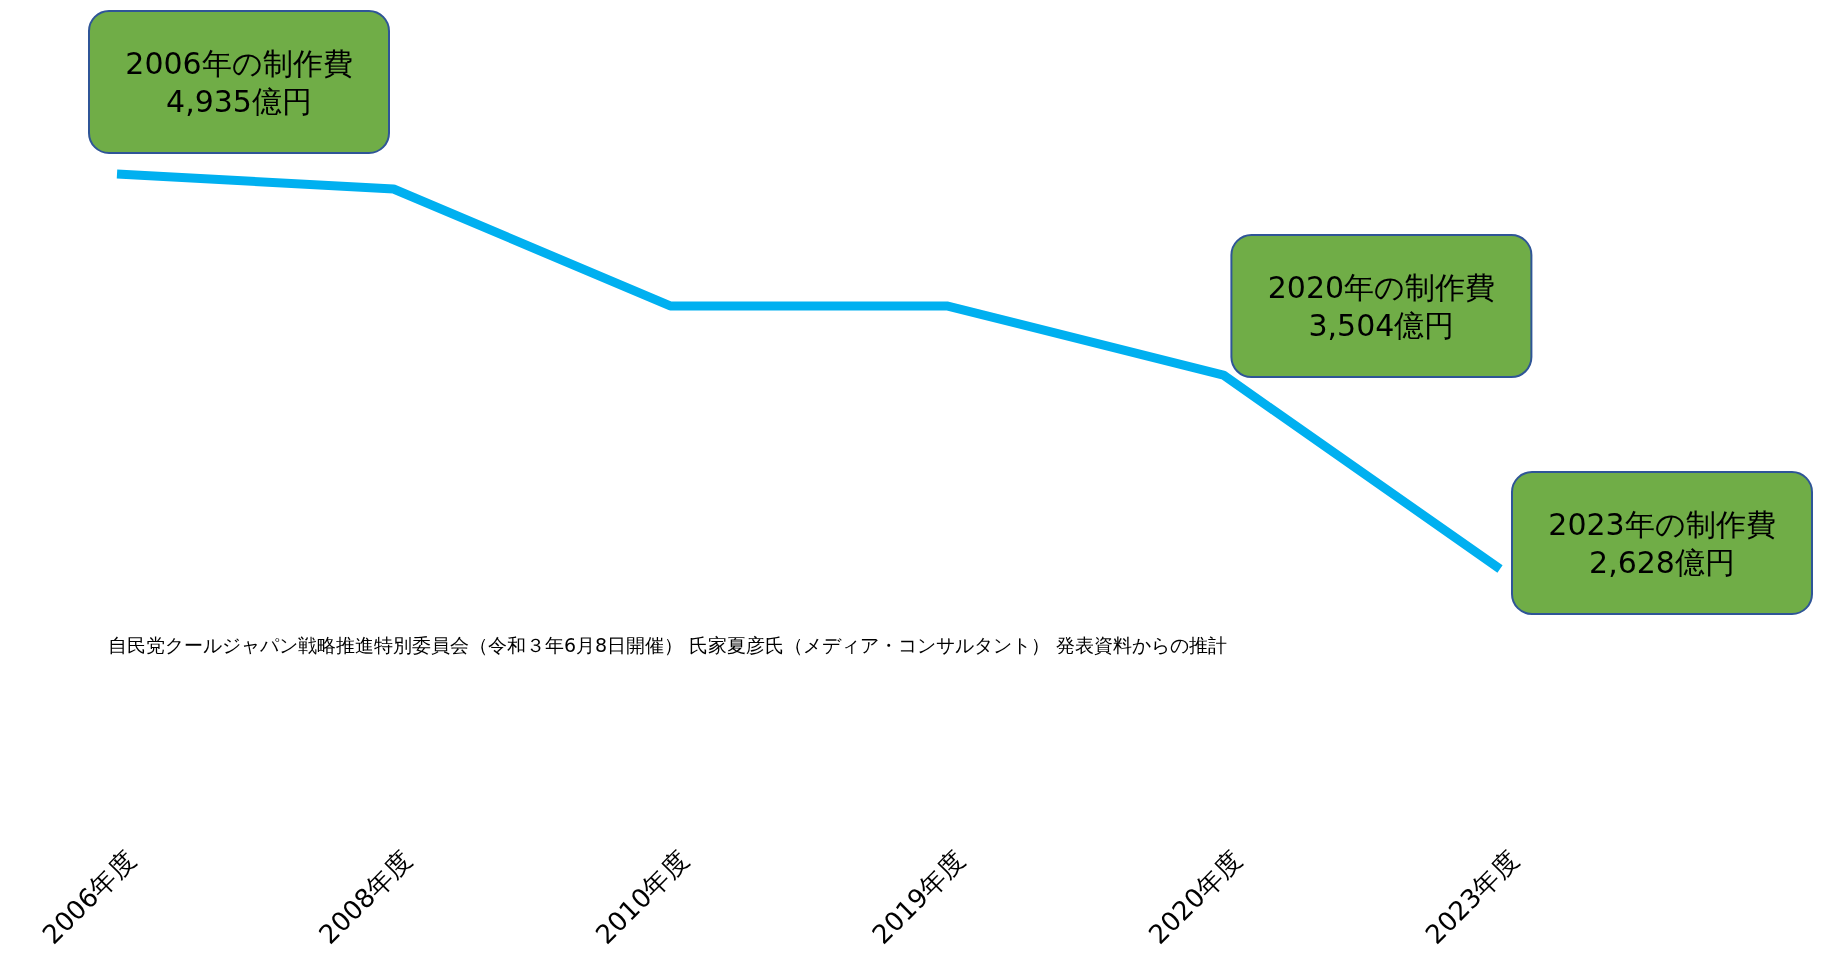  What do you see at coordinates (239, 82) in the screenshot?
I see `annotation: 2006年の制作費 4,935億円` at bounding box center [239, 82].